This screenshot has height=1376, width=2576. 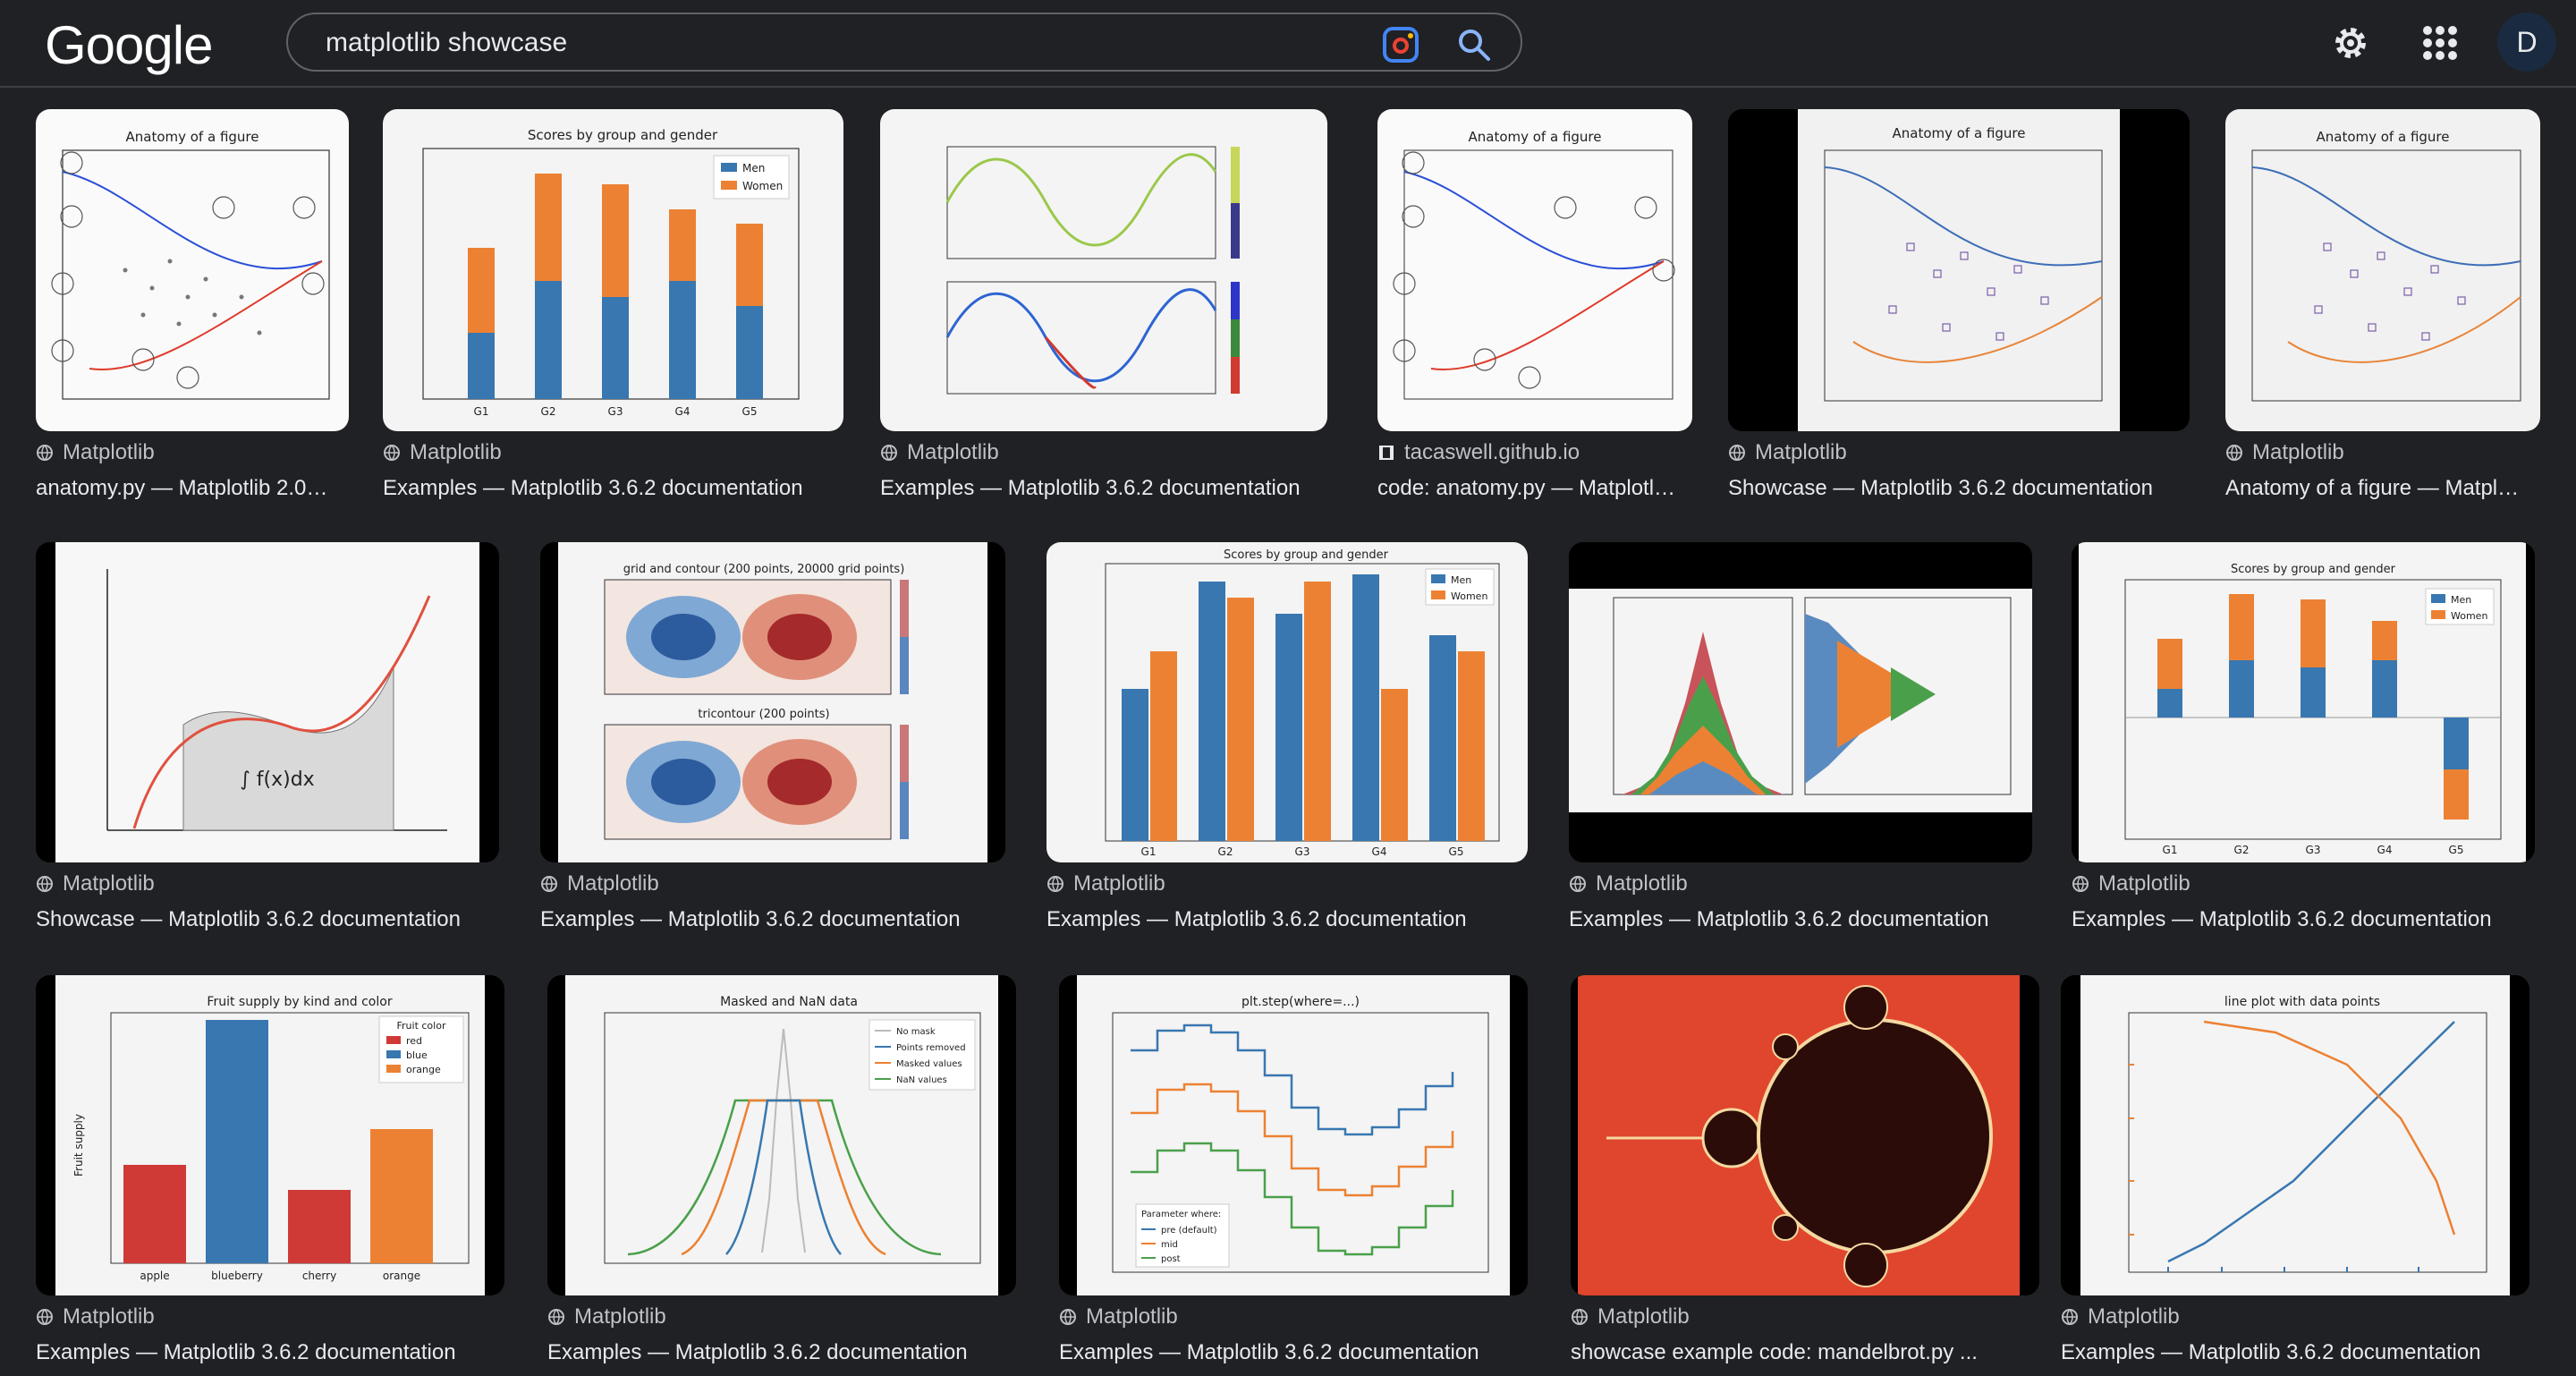 What do you see at coordinates (1400, 44) in the screenshot?
I see `google-lens-icon` at bounding box center [1400, 44].